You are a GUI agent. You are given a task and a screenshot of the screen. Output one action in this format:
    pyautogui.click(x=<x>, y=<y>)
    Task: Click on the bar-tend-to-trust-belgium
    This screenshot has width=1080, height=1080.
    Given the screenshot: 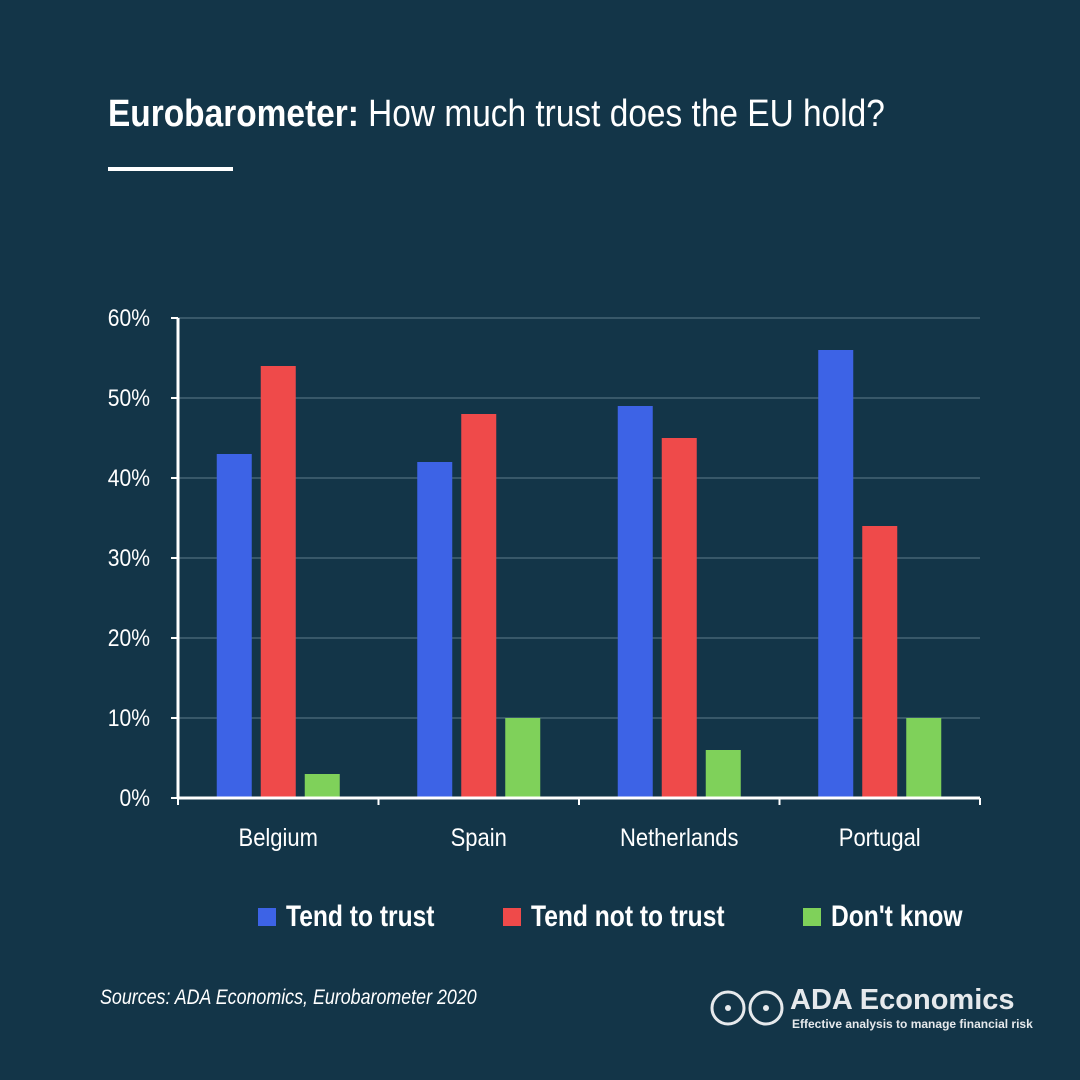 What is the action you would take?
    pyautogui.click(x=234, y=626)
    